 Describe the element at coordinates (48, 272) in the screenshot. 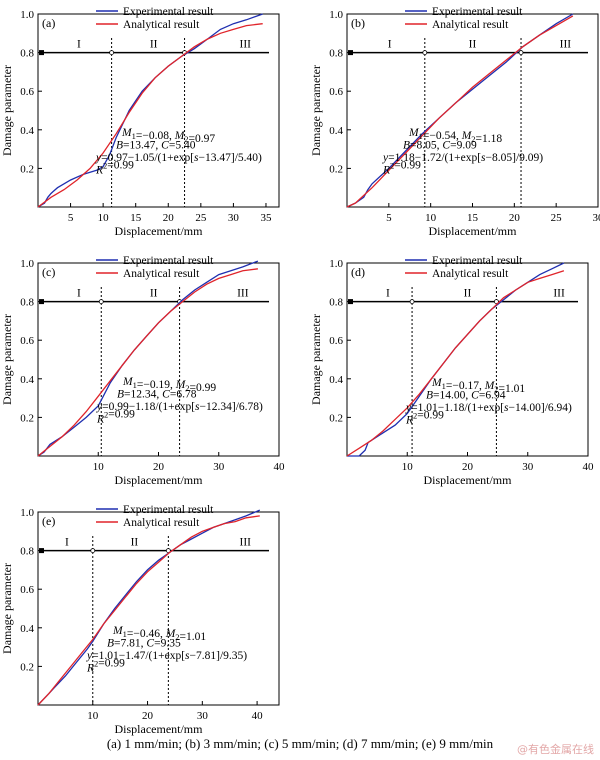

I see `panel-label: (c)` at that location.